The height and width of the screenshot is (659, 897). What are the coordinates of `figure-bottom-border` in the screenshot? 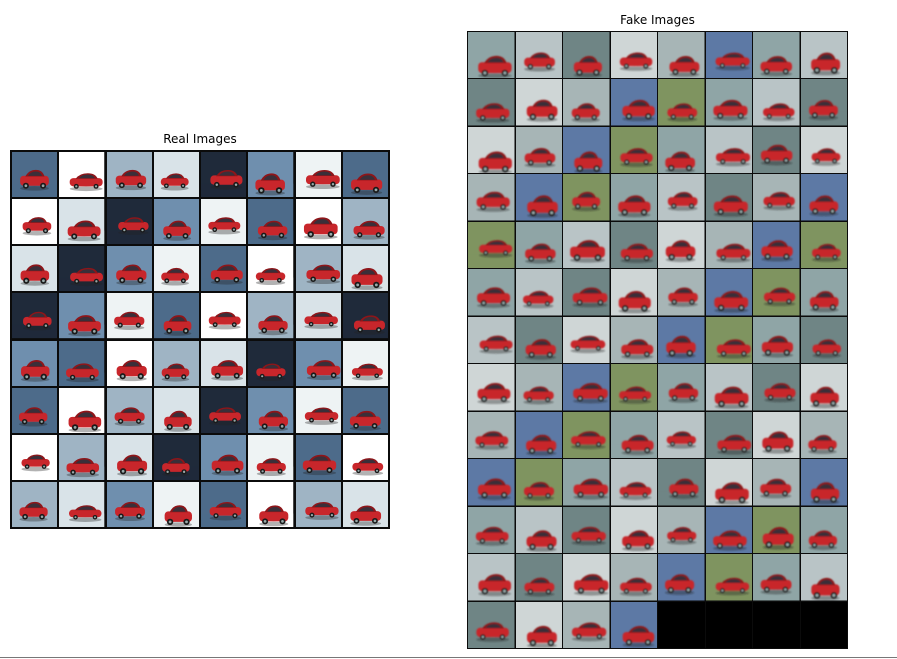 It's located at (448, 657).